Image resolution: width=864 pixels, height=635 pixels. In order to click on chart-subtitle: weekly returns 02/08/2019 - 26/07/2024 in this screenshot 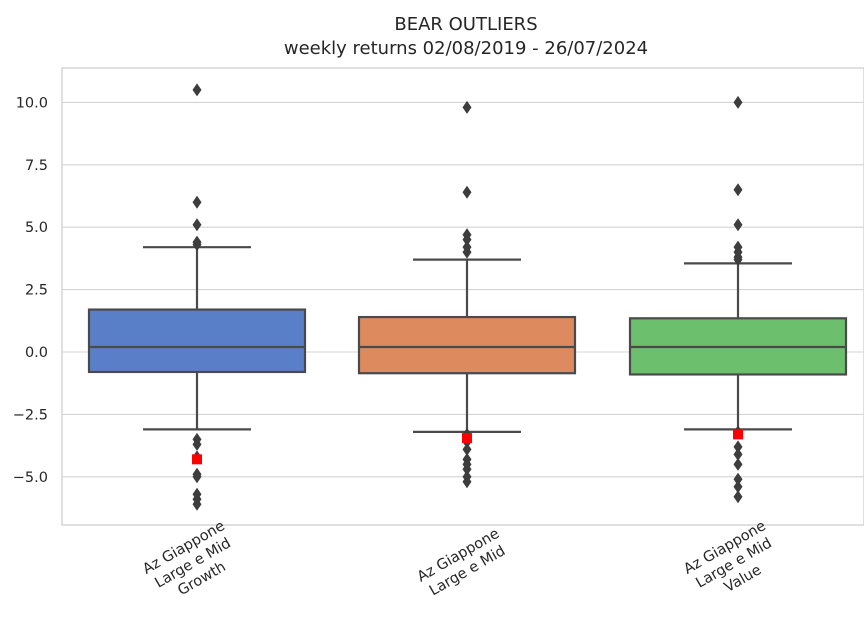, I will do `click(466, 48)`.